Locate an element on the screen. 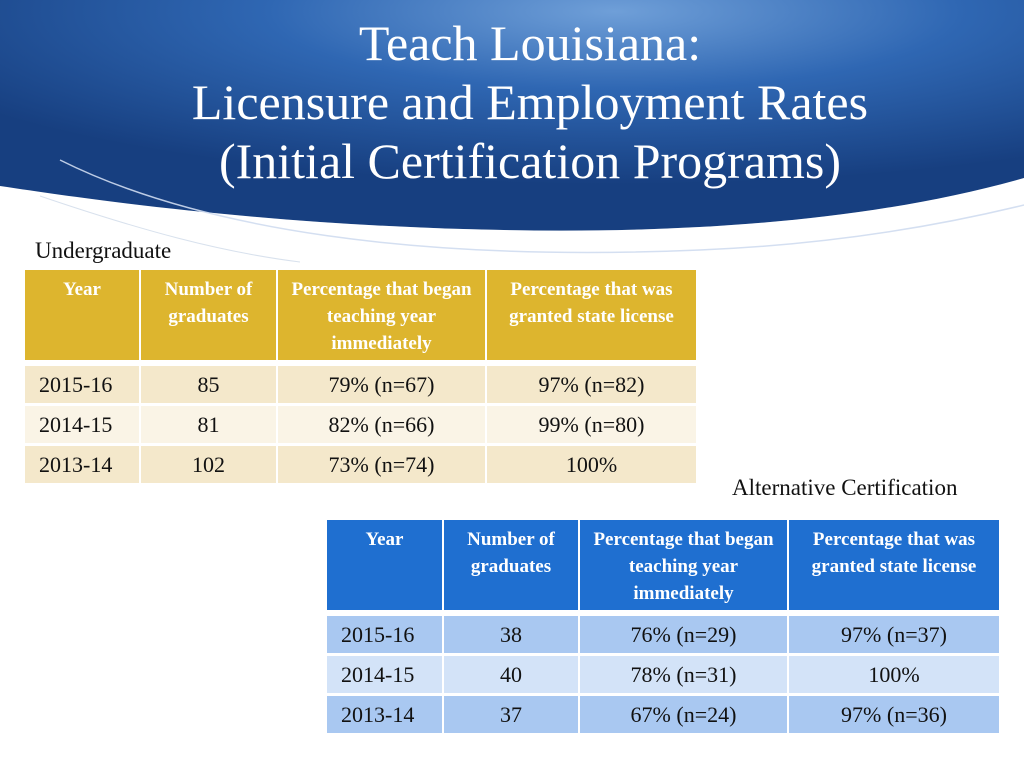 The width and height of the screenshot is (1024, 768). table-row: 2013-14 37 67% (n=24) 97% (n=36) is located at coordinates (663, 716).